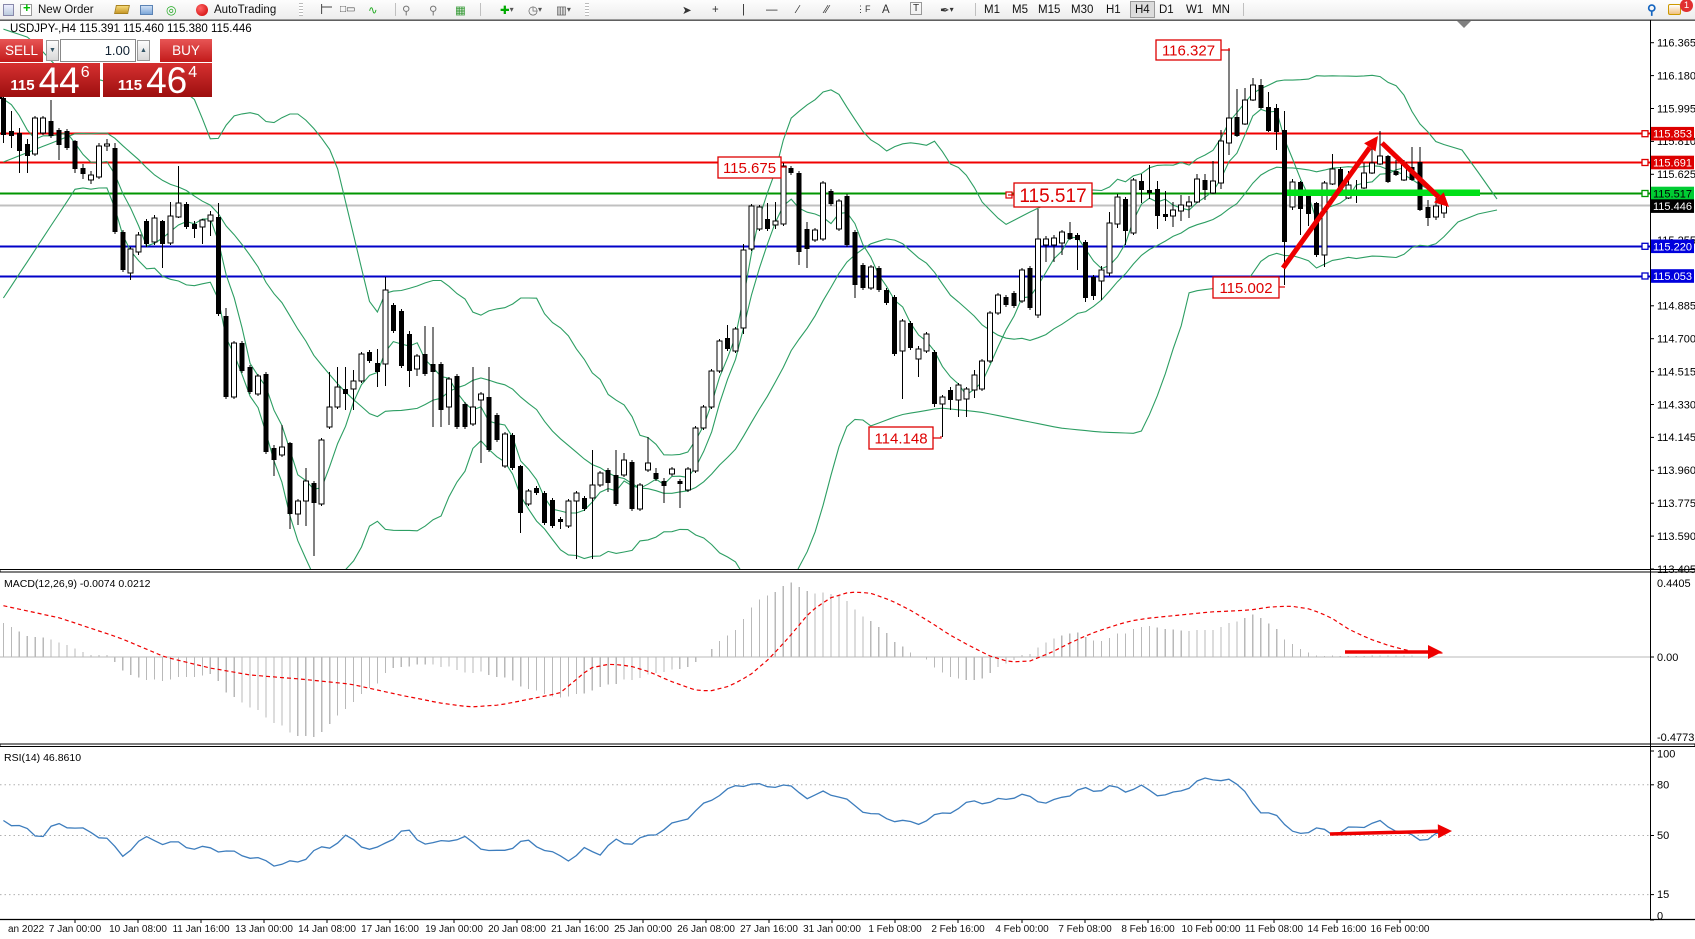 This screenshot has height=939, width=1695. What do you see at coordinates (1676, 340) in the screenshot?
I see `svg-text: 114.700` at bounding box center [1676, 340].